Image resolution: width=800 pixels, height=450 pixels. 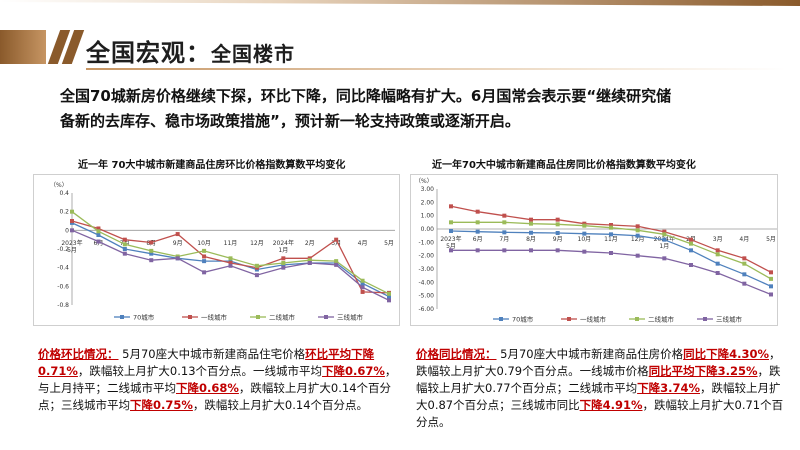 What do you see at coordinates (63, 249) in the screenshot?
I see `y-tick-label: -0.2` at bounding box center [63, 249].